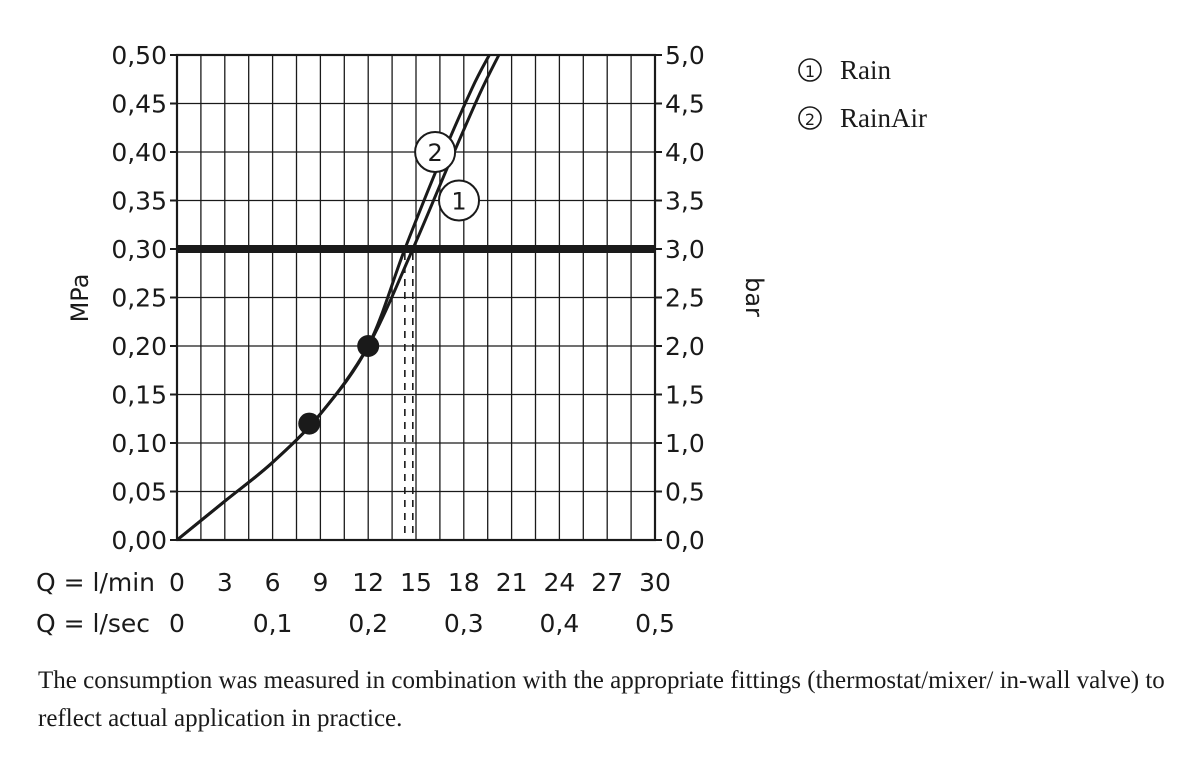 Image resolution: width=1200 pixels, height=765 pixels. What do you see at coordinates (685, 346) in the screenshot?
I see `y-right-tick-label: 2,0` at bounding box center [685, 346].